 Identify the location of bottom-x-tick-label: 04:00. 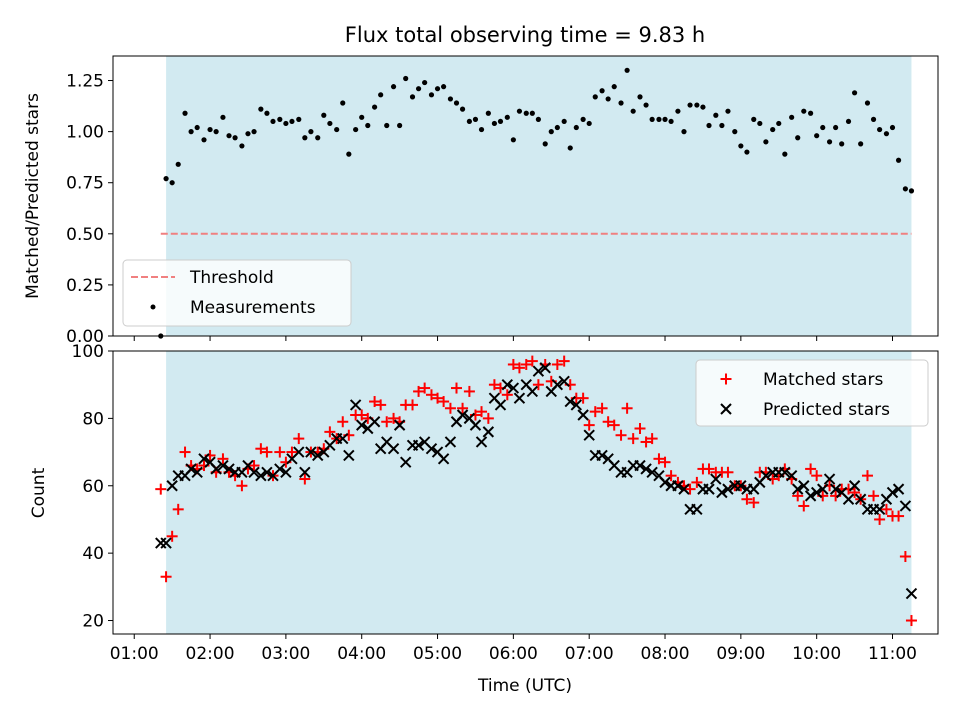
(361, 654).